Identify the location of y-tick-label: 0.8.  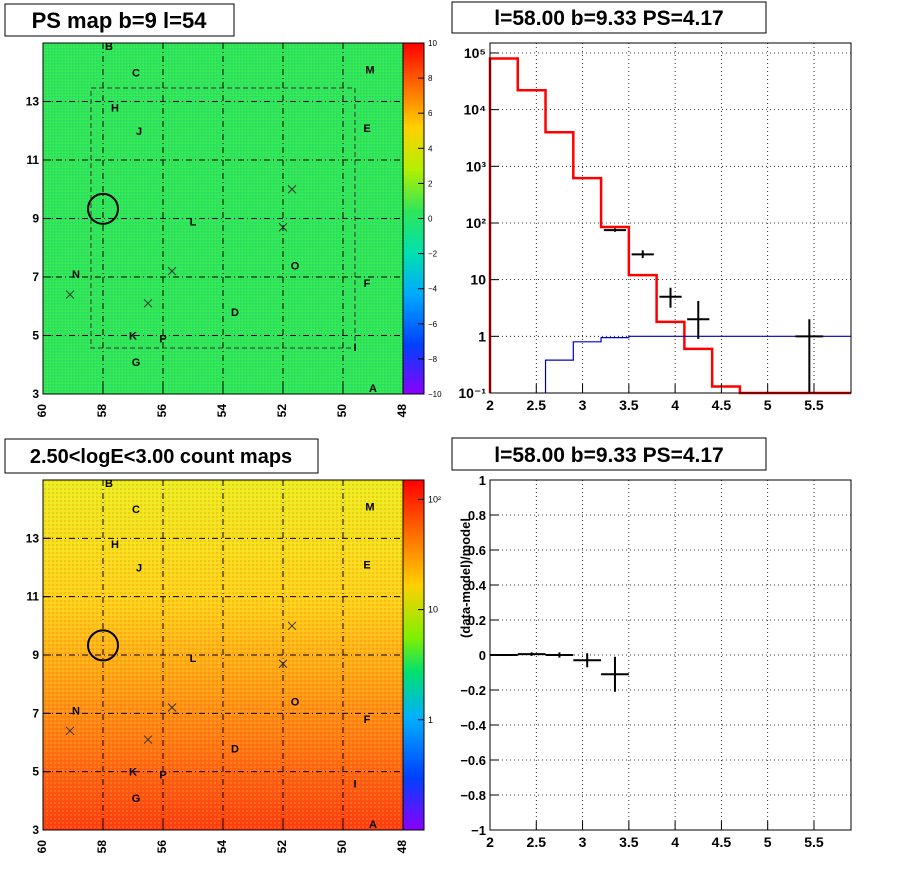
(477, 515).